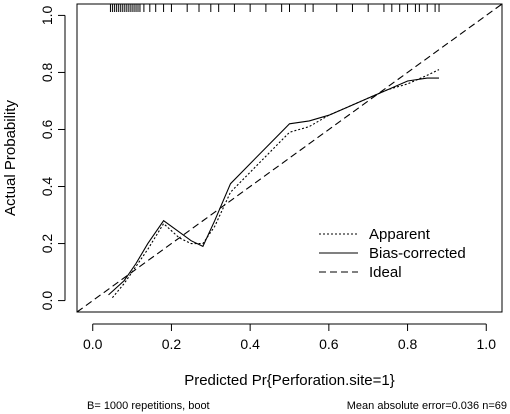 This screenshot has width=510, height=414. Describe the element at coordinates (417, 253) in the screenshot. I see `legend-label-bias-corrected: Bias-corrected` at that location.